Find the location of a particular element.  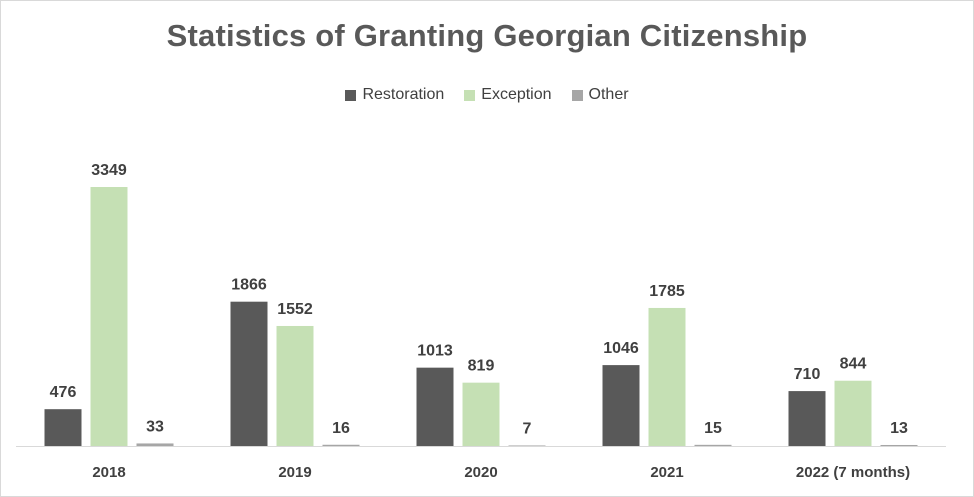

data-label-exception-4: 844 is located at coordinates (853, 364).